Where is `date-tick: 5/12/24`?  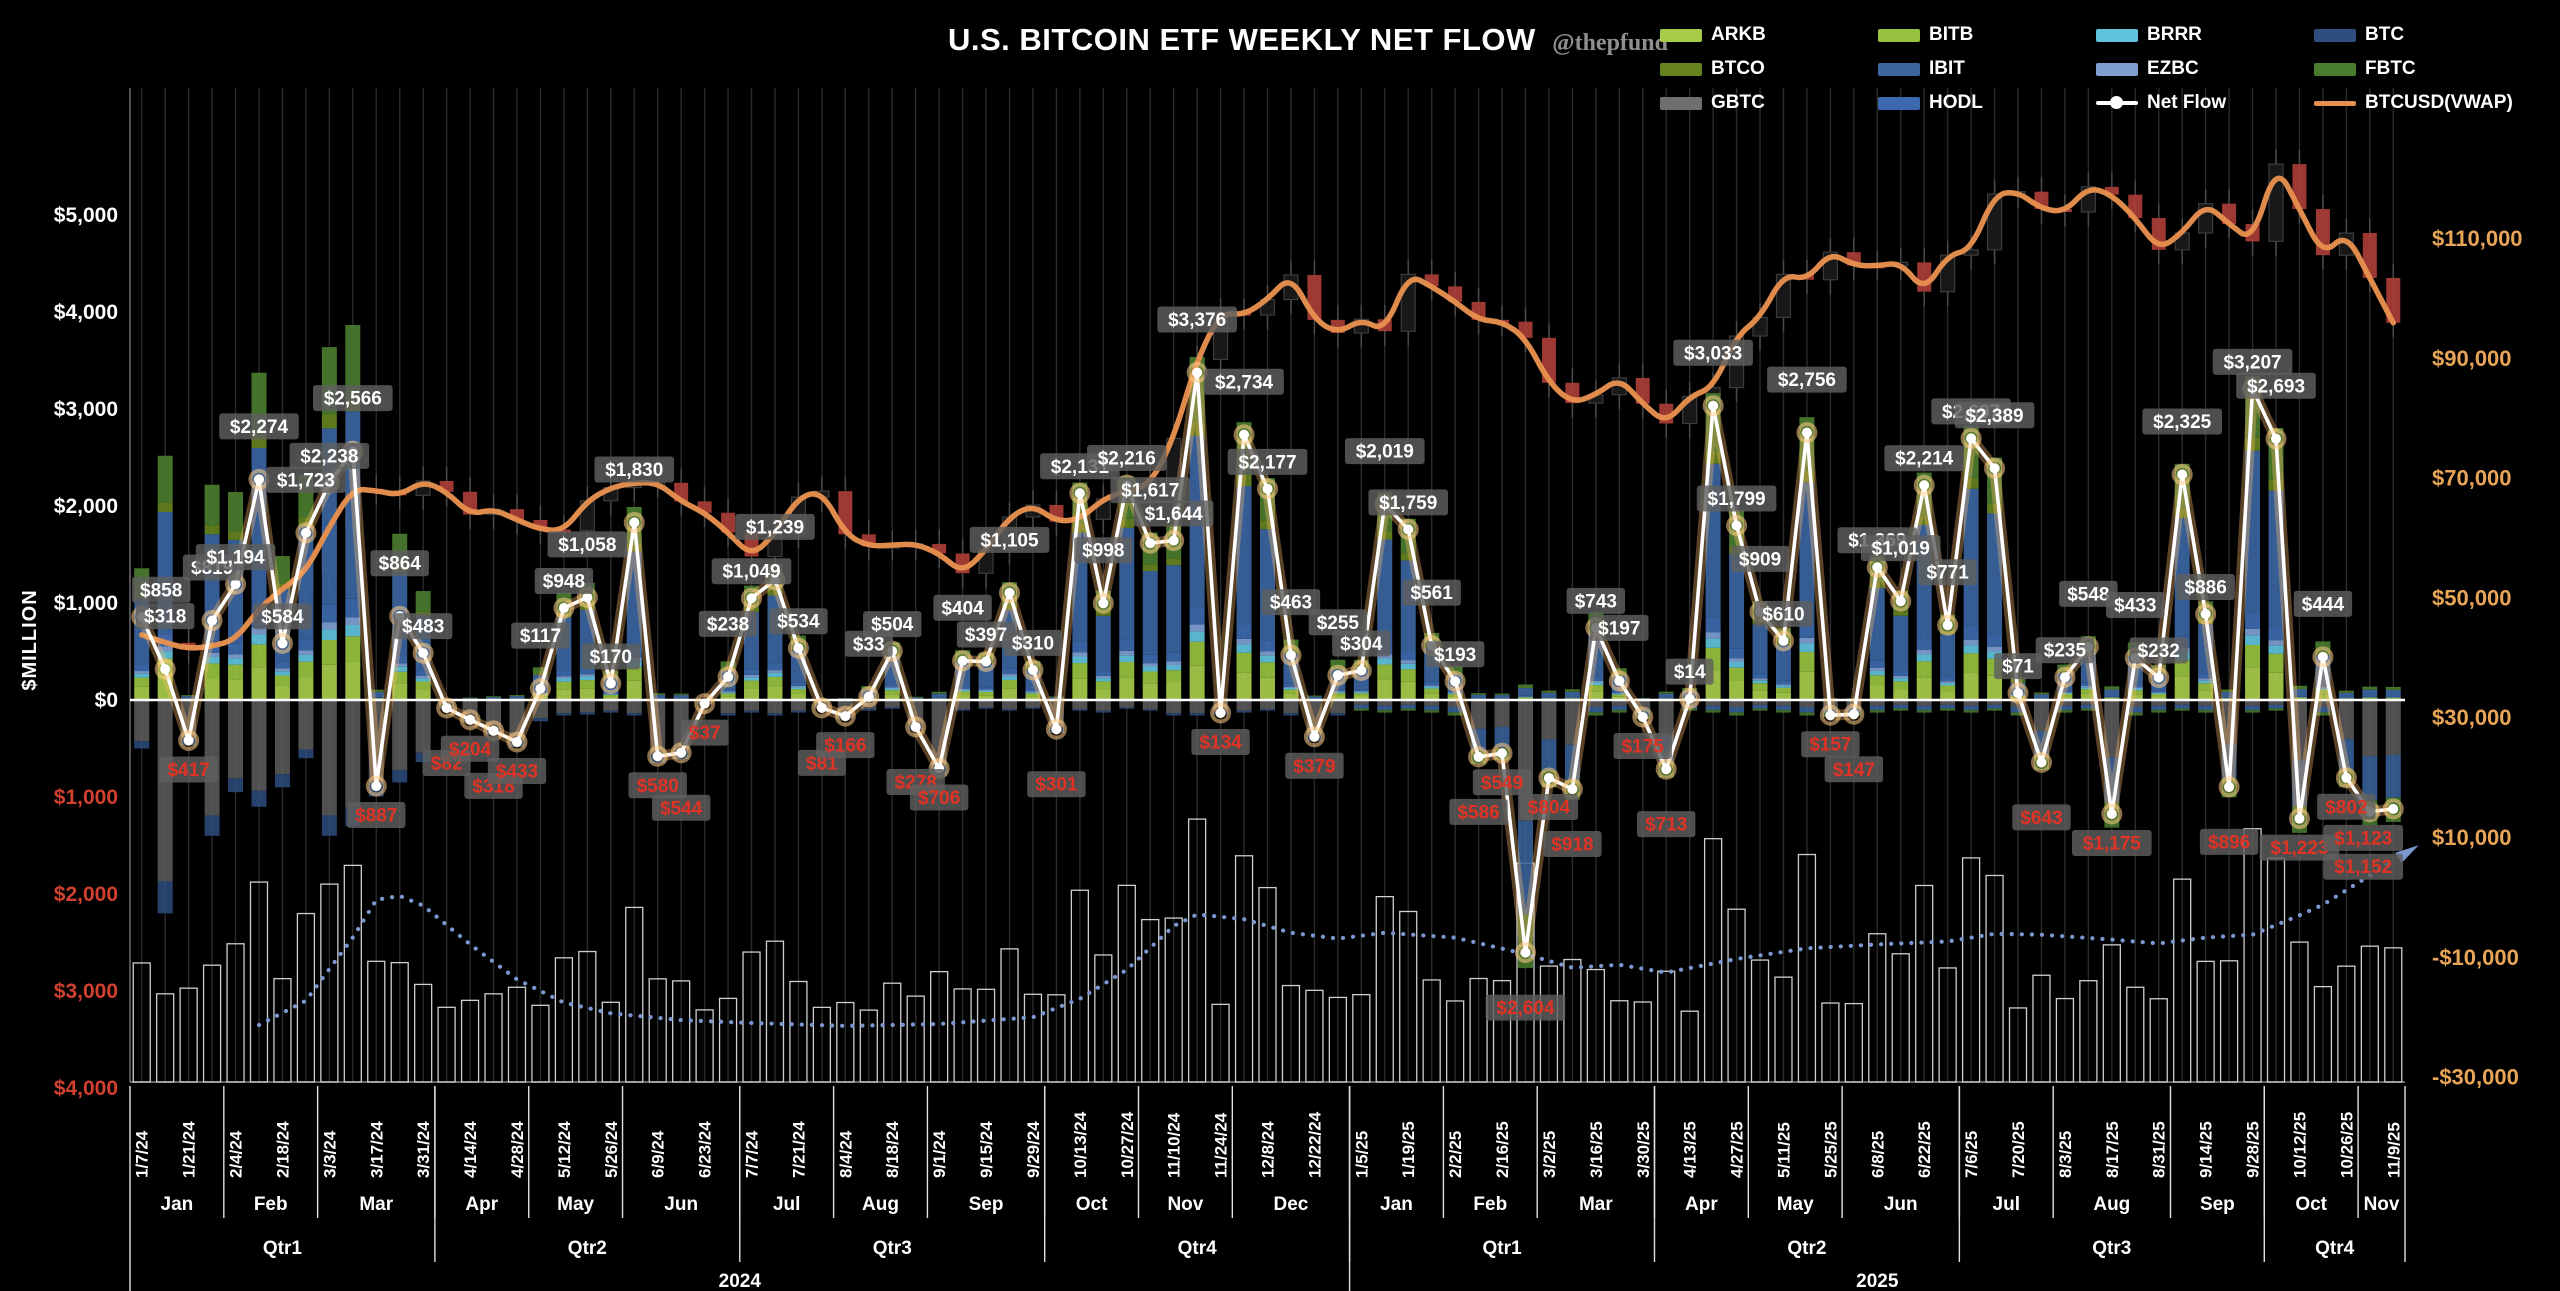
date-tick: 5/12/24 is located at coordinates (564, 1149).